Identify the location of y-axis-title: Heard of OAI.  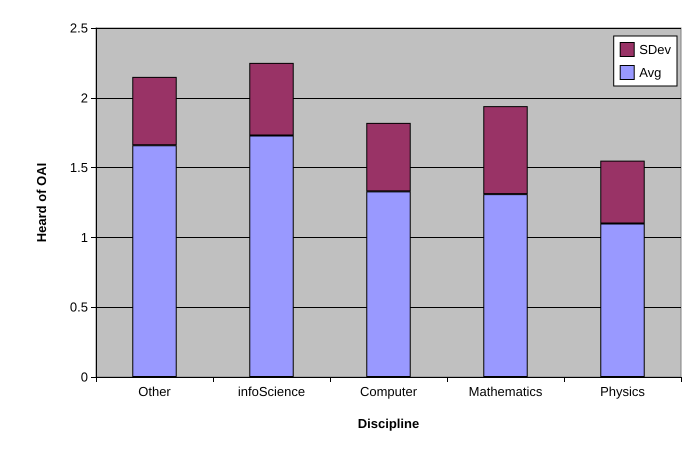
(41, 202).